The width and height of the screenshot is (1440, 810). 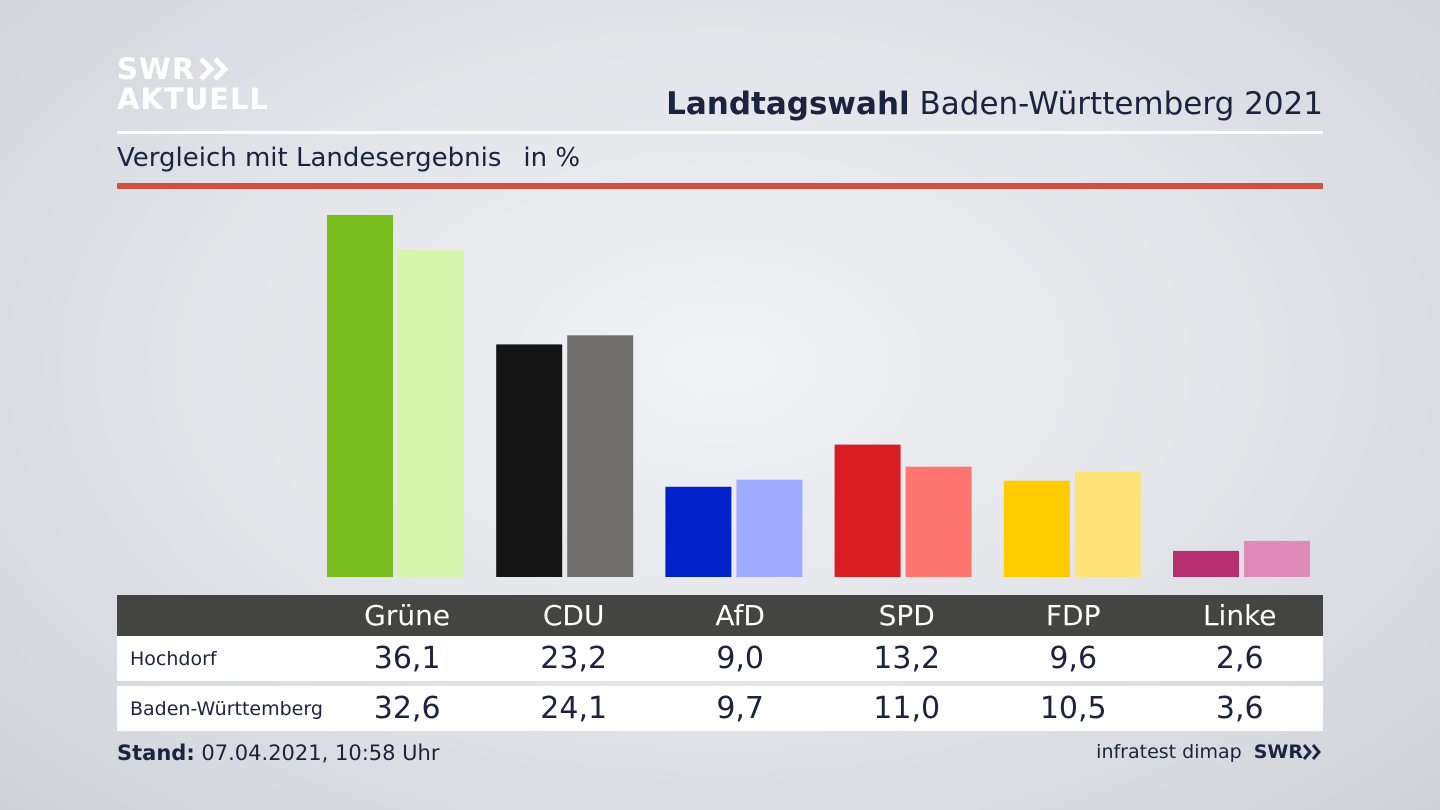 What do you see at coordinates (1073, 708) in the screenshot?
I see `value-cell: 10,5` at bounding box center [1073, 708].